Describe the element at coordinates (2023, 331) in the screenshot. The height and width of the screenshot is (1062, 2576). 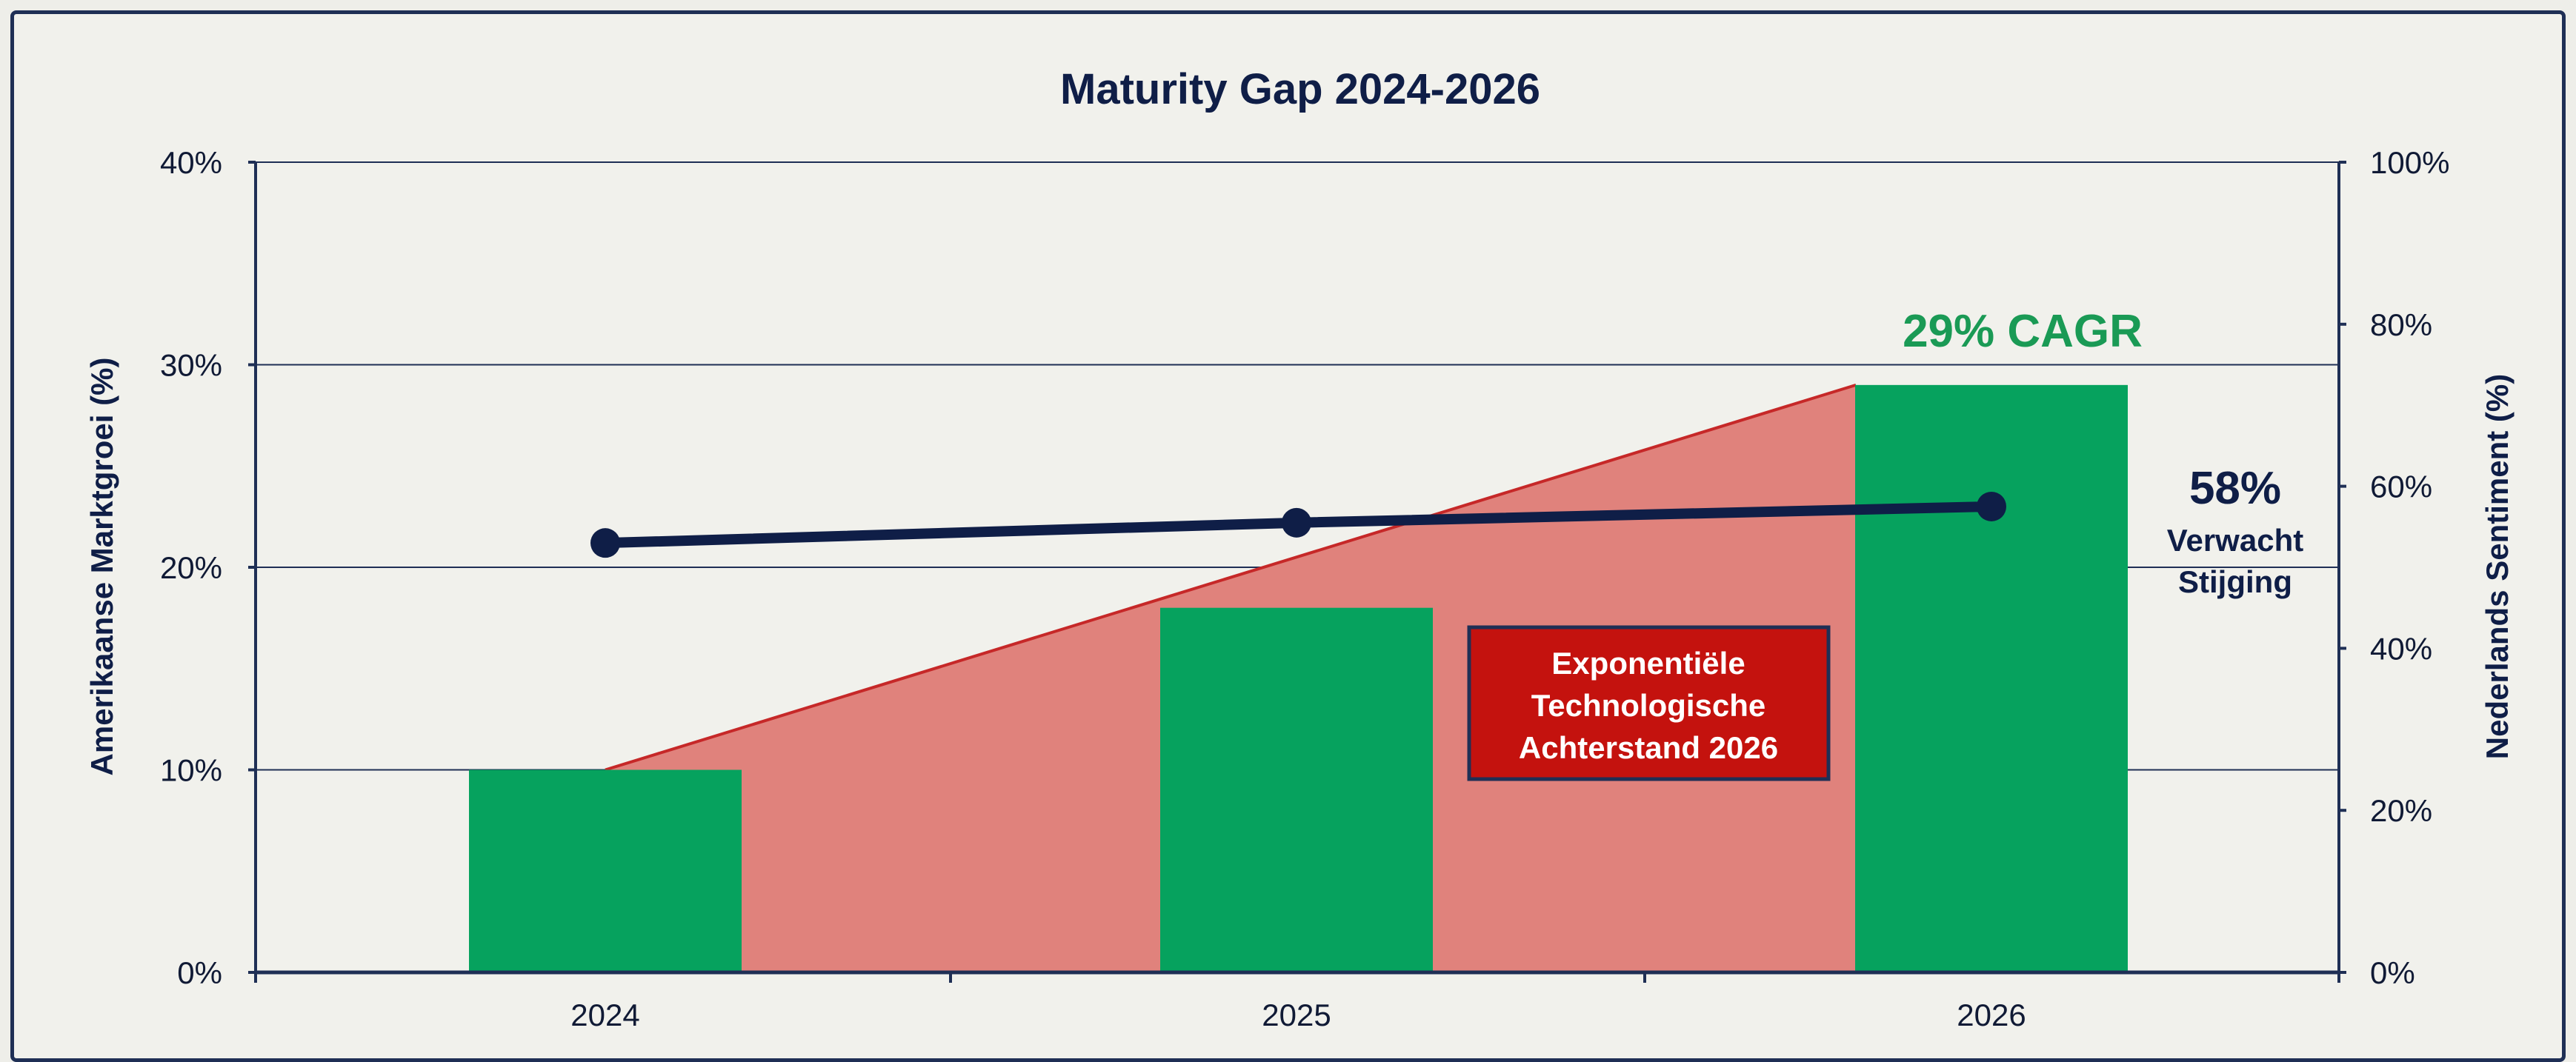
I see `cagr-annotation: 29% CAGR` at that location.